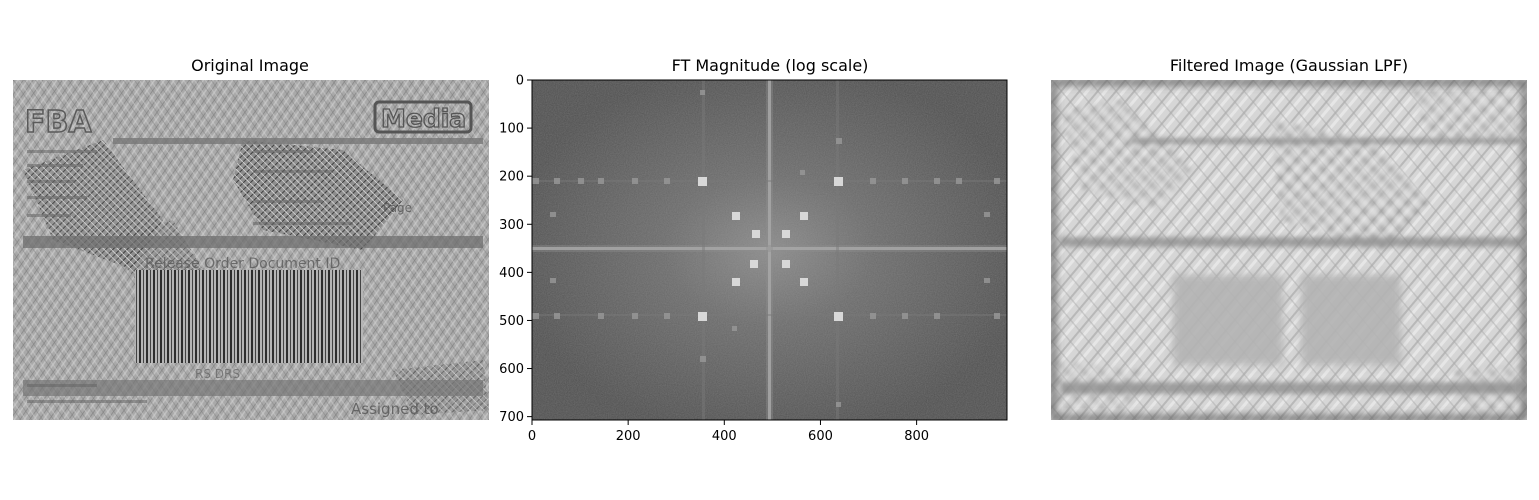 The width and height of the screenshot is (1539, 500). Describe the element at coordinates (250, 65) in the screenshot. I see `original-image-title: Original Image` at that location.